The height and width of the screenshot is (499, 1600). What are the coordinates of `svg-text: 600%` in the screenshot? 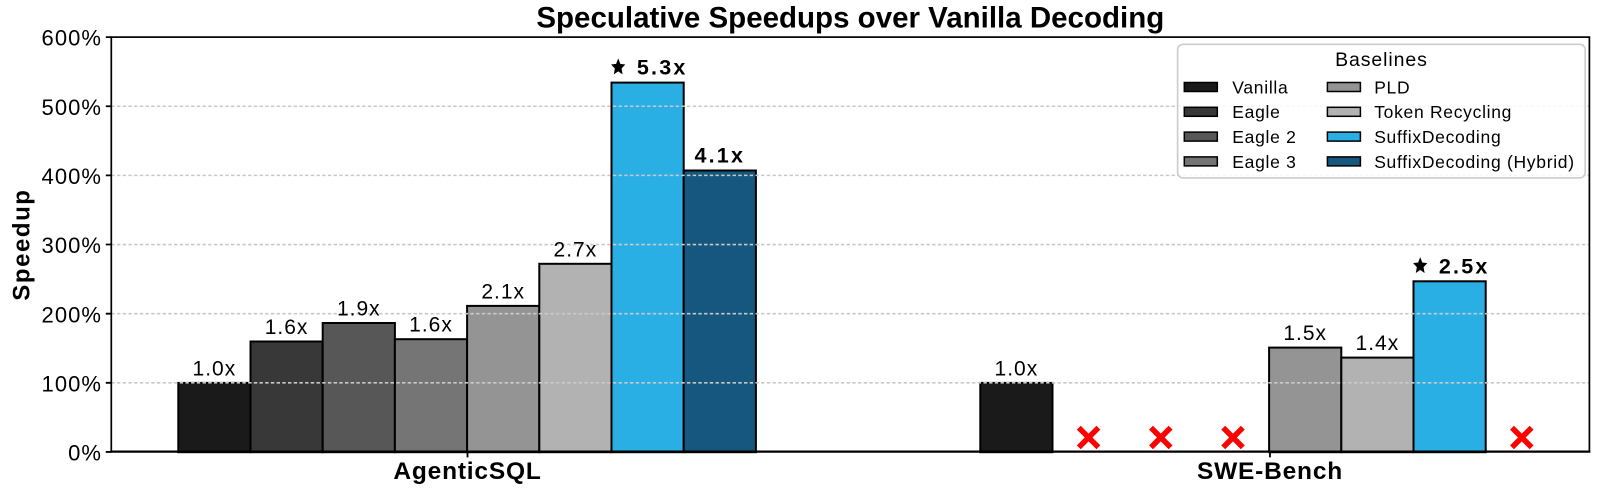 It's located at (72, 38).